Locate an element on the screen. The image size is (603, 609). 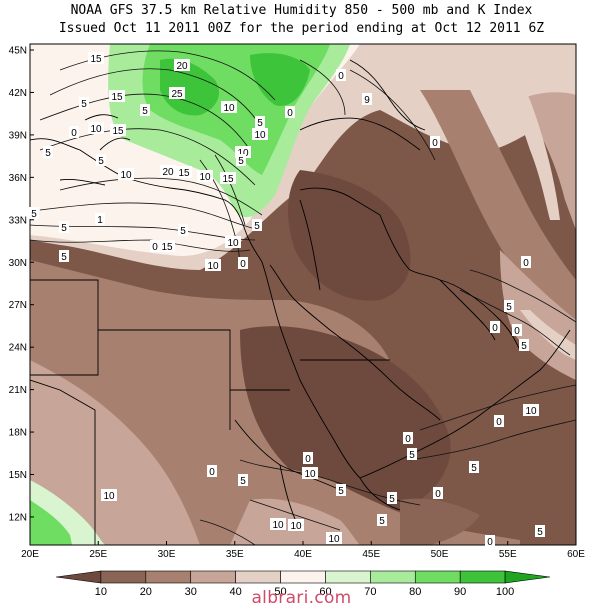
colorbar-tick-label: 20 is located at coordinates (146, 592).